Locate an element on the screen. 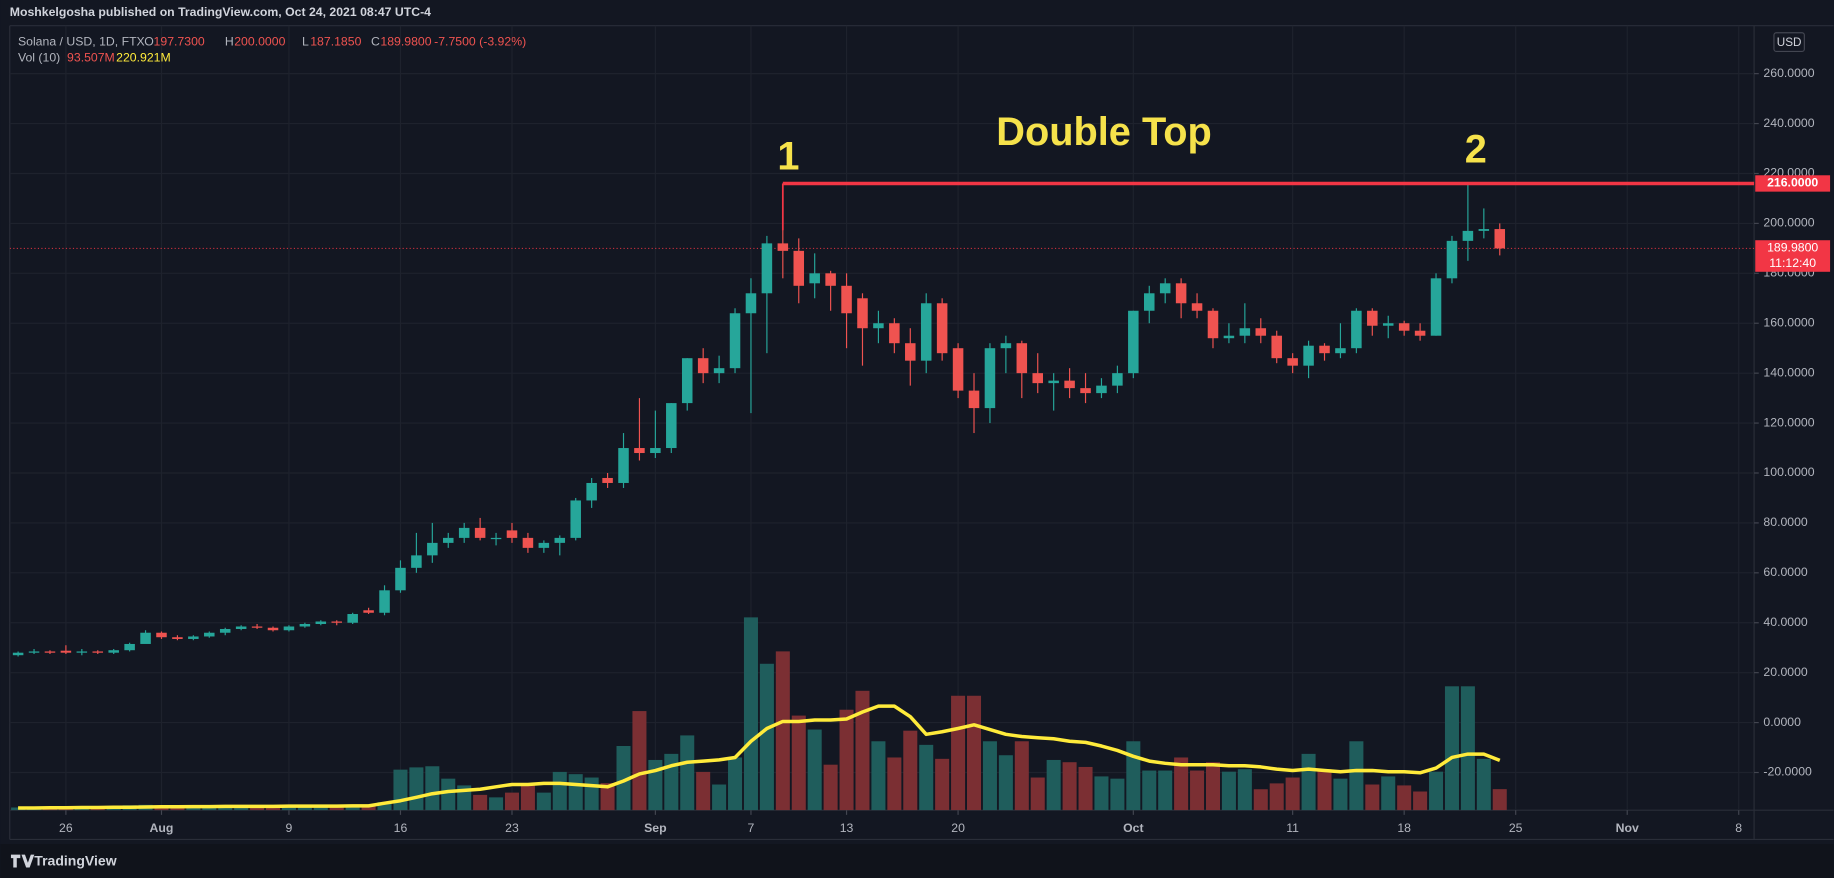  volume-ma-line is located at coordinates (759, 757).